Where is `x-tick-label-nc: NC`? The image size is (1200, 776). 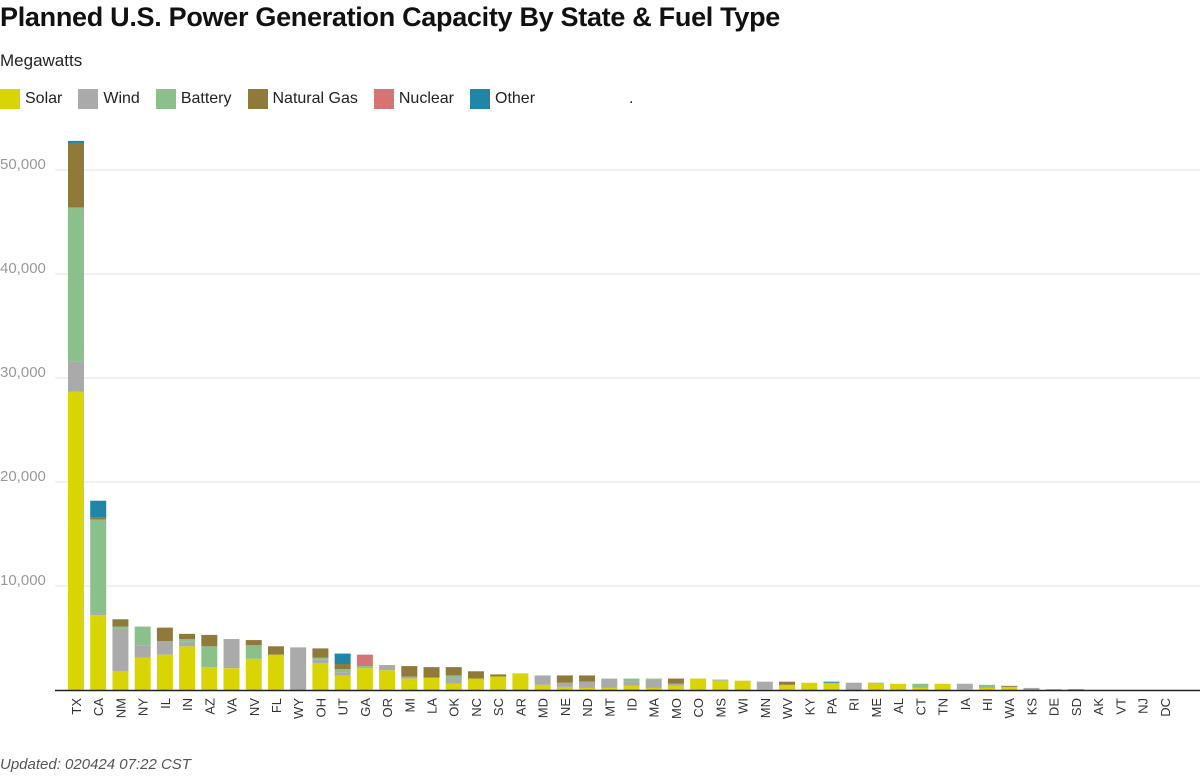 x-tick-label-nc: NC is located at coordinates (476, 707).